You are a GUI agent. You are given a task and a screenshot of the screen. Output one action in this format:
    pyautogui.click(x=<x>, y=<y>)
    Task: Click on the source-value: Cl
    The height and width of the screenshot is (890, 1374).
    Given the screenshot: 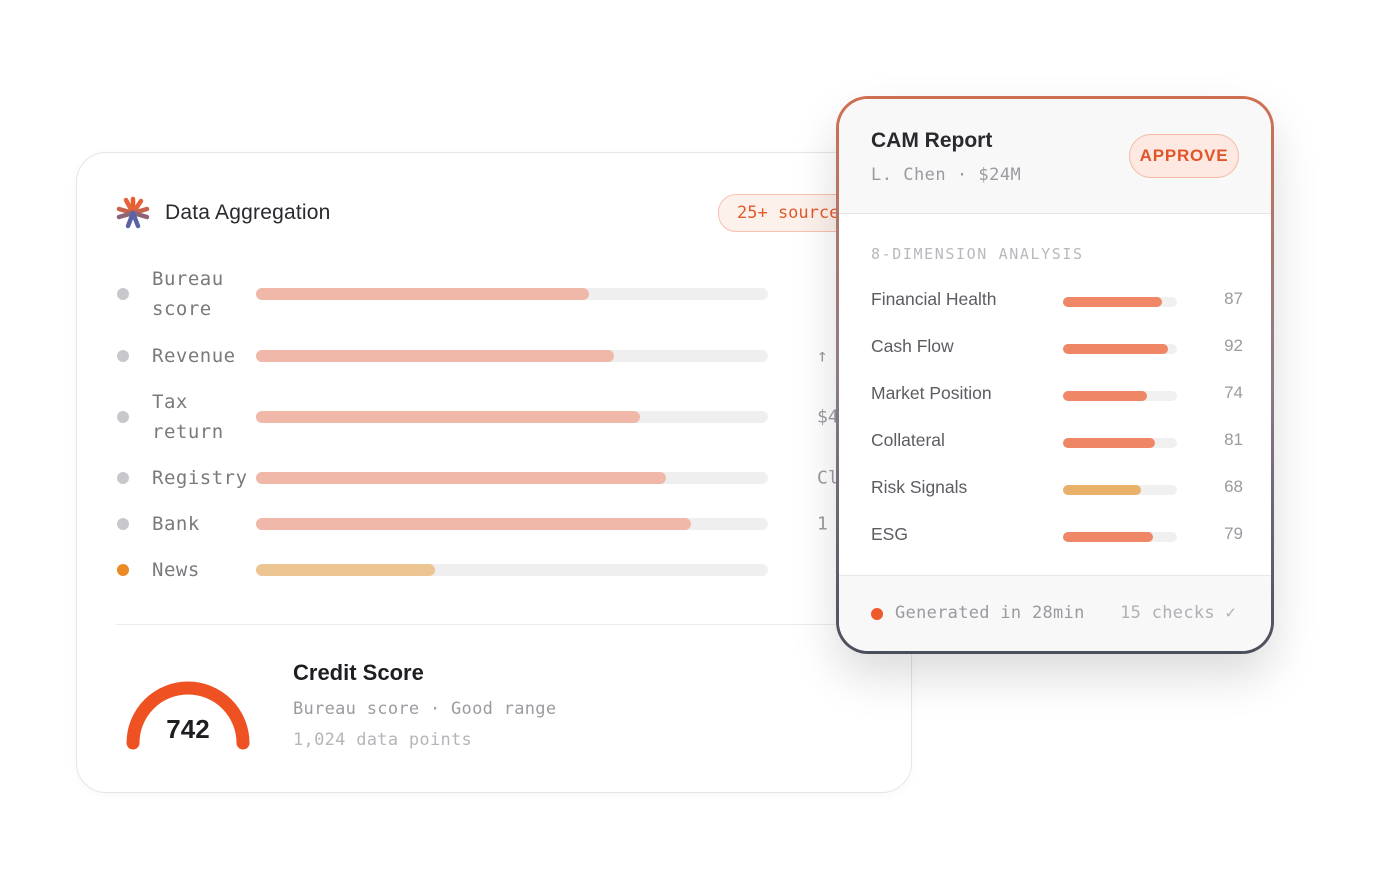 What is the action you would take?
    pyautogui.click(x=828, y=478)
    